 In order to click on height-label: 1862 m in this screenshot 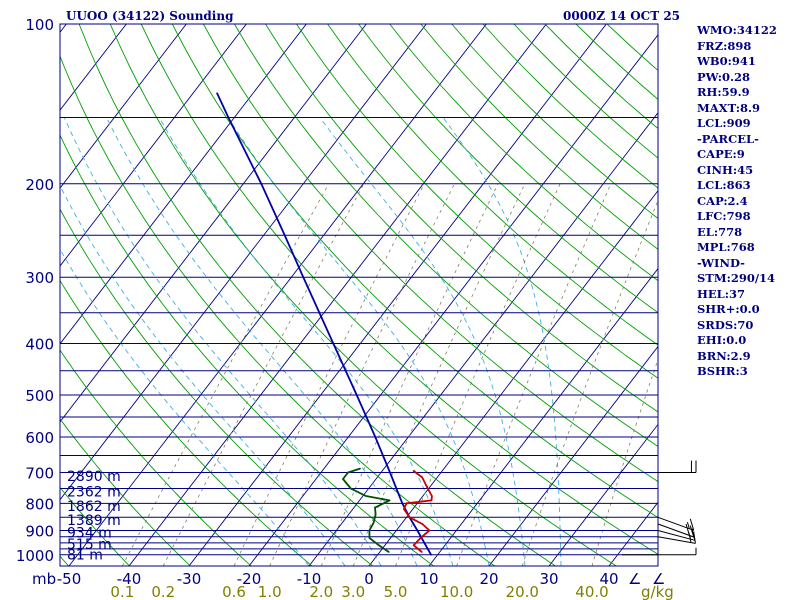, I will do `click(94, 507)`.